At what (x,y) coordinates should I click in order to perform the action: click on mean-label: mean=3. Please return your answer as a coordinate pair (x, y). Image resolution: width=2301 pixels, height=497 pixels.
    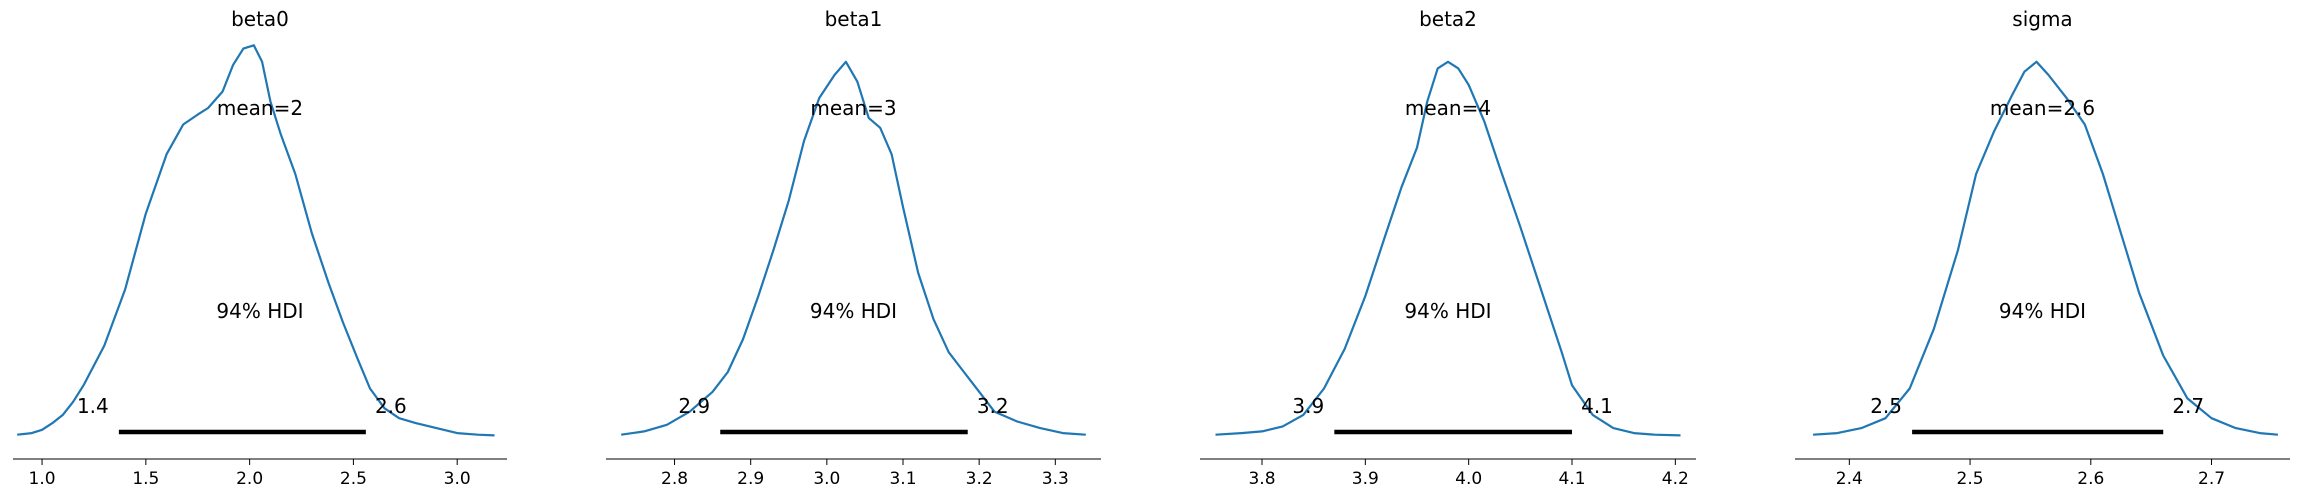
    Looking at the image, I should click on (853, 108).